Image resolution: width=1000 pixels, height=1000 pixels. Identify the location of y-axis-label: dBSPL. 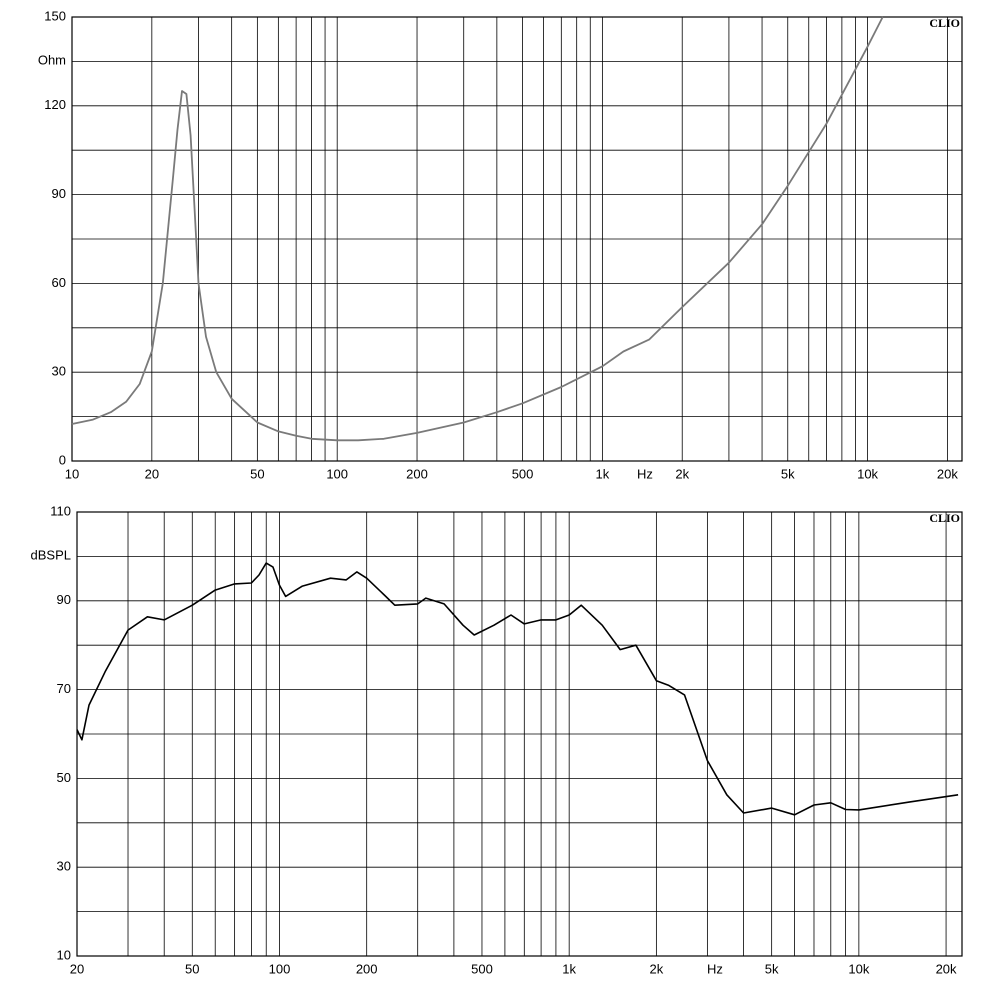
(51, 554).